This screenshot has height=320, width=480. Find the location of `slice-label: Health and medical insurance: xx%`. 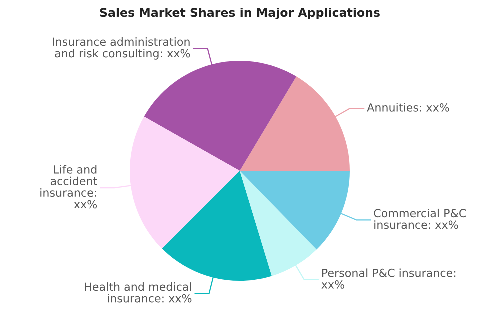

slice-label: Health and medical insurance: xx% is located at coordinates (138, 292).